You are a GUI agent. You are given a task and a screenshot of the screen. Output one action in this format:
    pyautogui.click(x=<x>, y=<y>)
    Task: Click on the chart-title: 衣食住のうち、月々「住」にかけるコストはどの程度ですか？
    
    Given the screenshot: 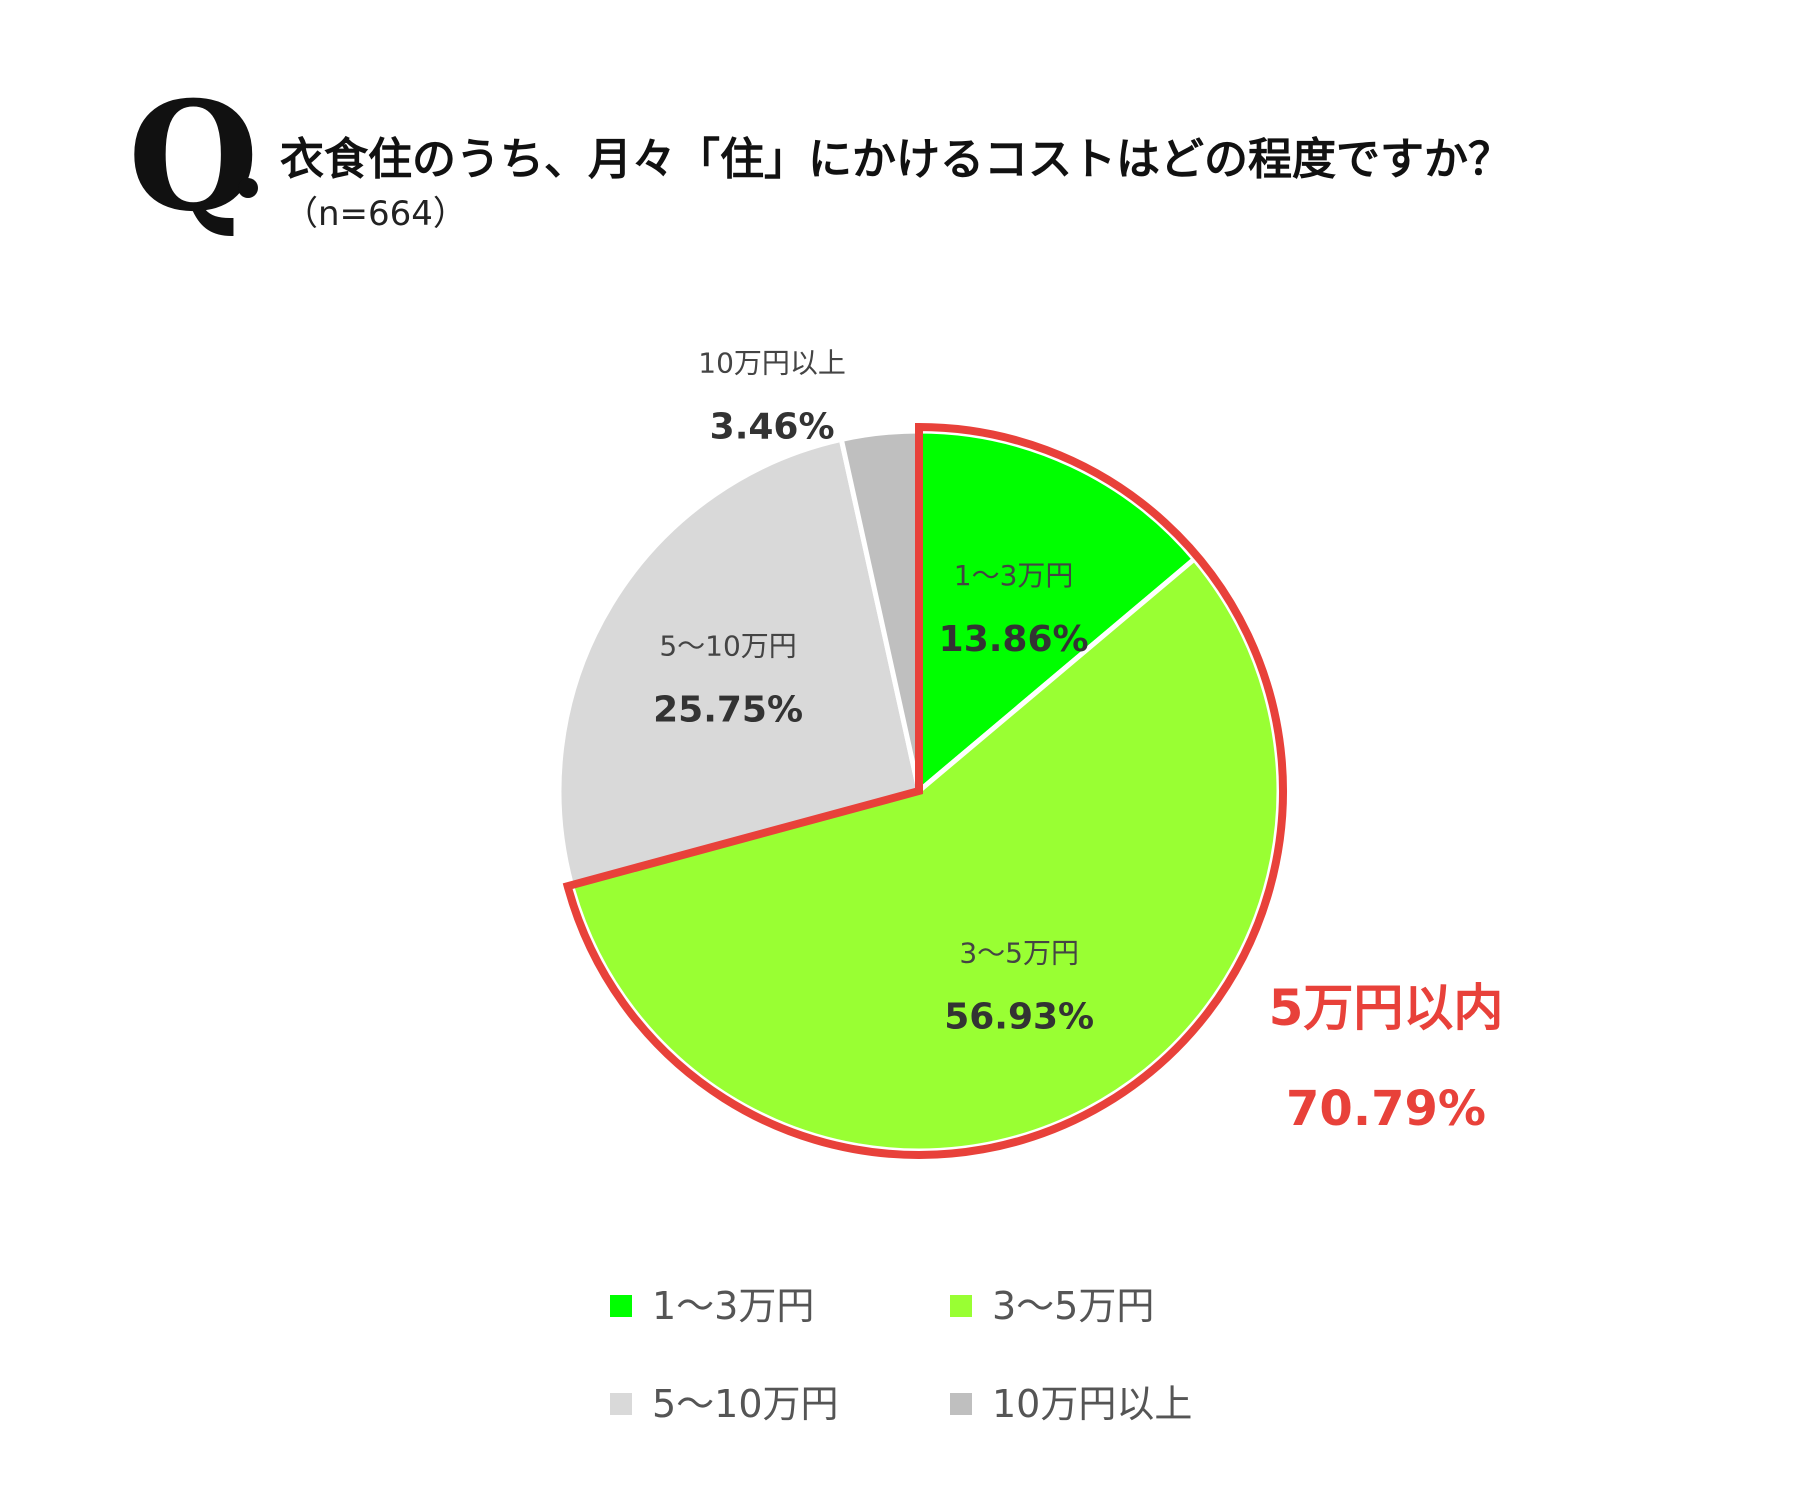 What is the action you would take?
    pyautogui.click(x=896, y=159)
    